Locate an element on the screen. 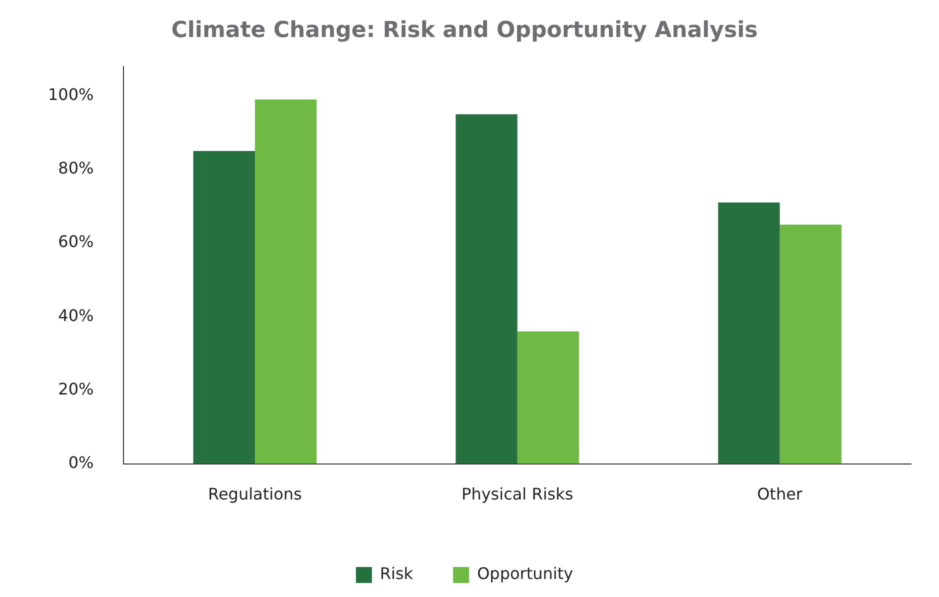 The height and width of the screenshot is (597, 939). y-tick-label: 20% is located at coordinates (76, 388).